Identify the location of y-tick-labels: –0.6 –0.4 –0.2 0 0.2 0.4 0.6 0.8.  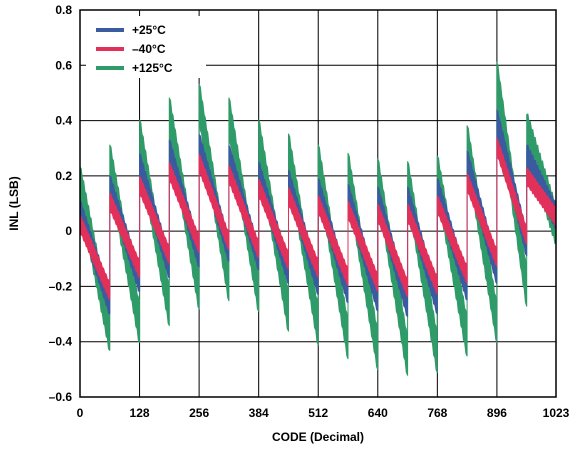
(61, 203).